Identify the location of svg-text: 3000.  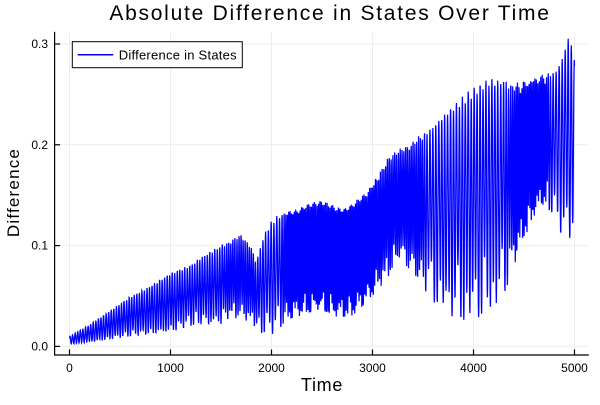
(372, 368).